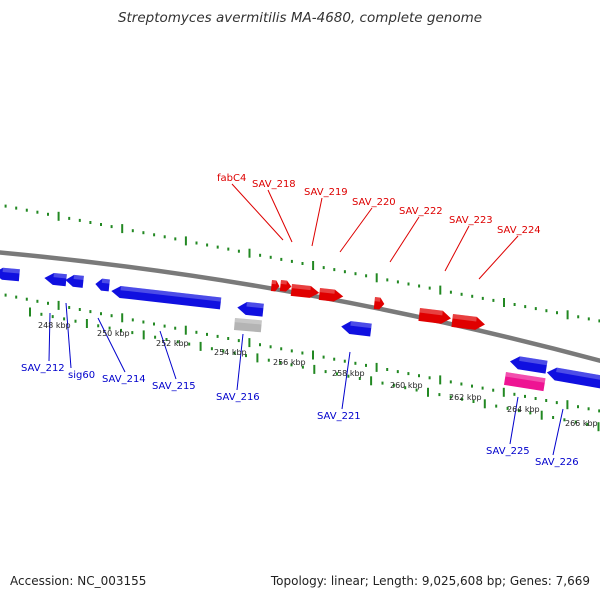 This screenshot has height=600, width=600. I want to click on gene-sig60-b-highlight, so click(78, 277).